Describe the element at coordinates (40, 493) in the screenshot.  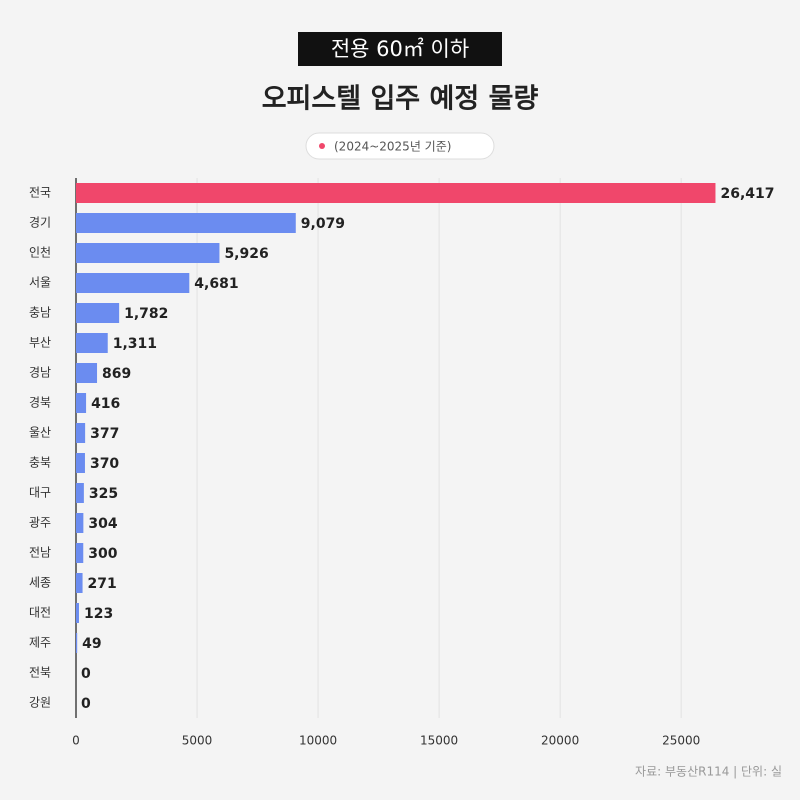
I see `y-tick-label: 대구` at that location.